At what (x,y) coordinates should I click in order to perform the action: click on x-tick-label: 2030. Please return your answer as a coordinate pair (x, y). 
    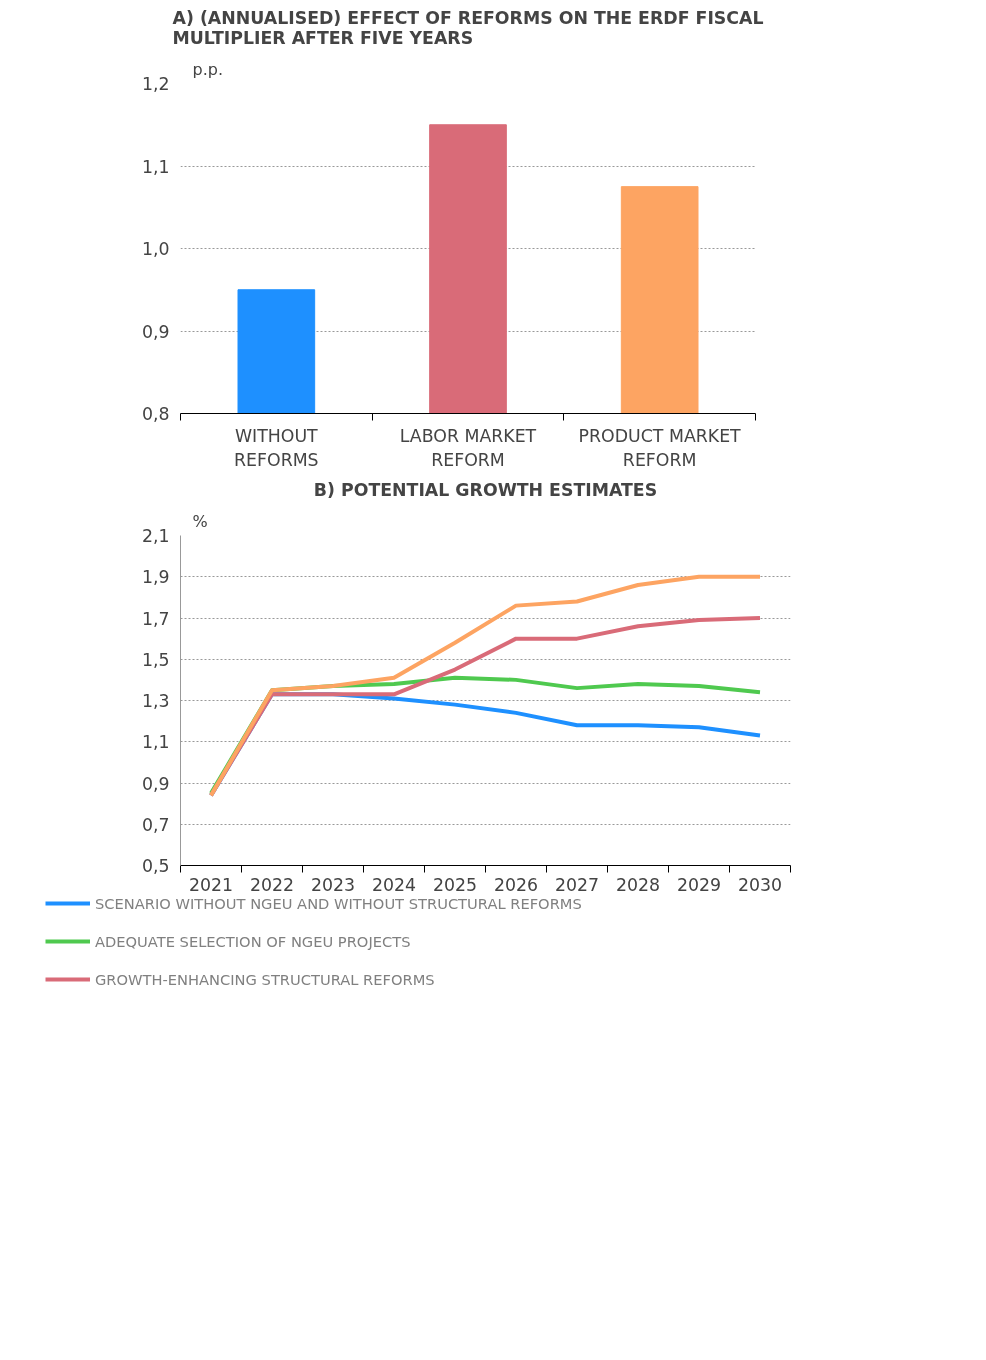
    Looking at the image, I should click on (760, 884).